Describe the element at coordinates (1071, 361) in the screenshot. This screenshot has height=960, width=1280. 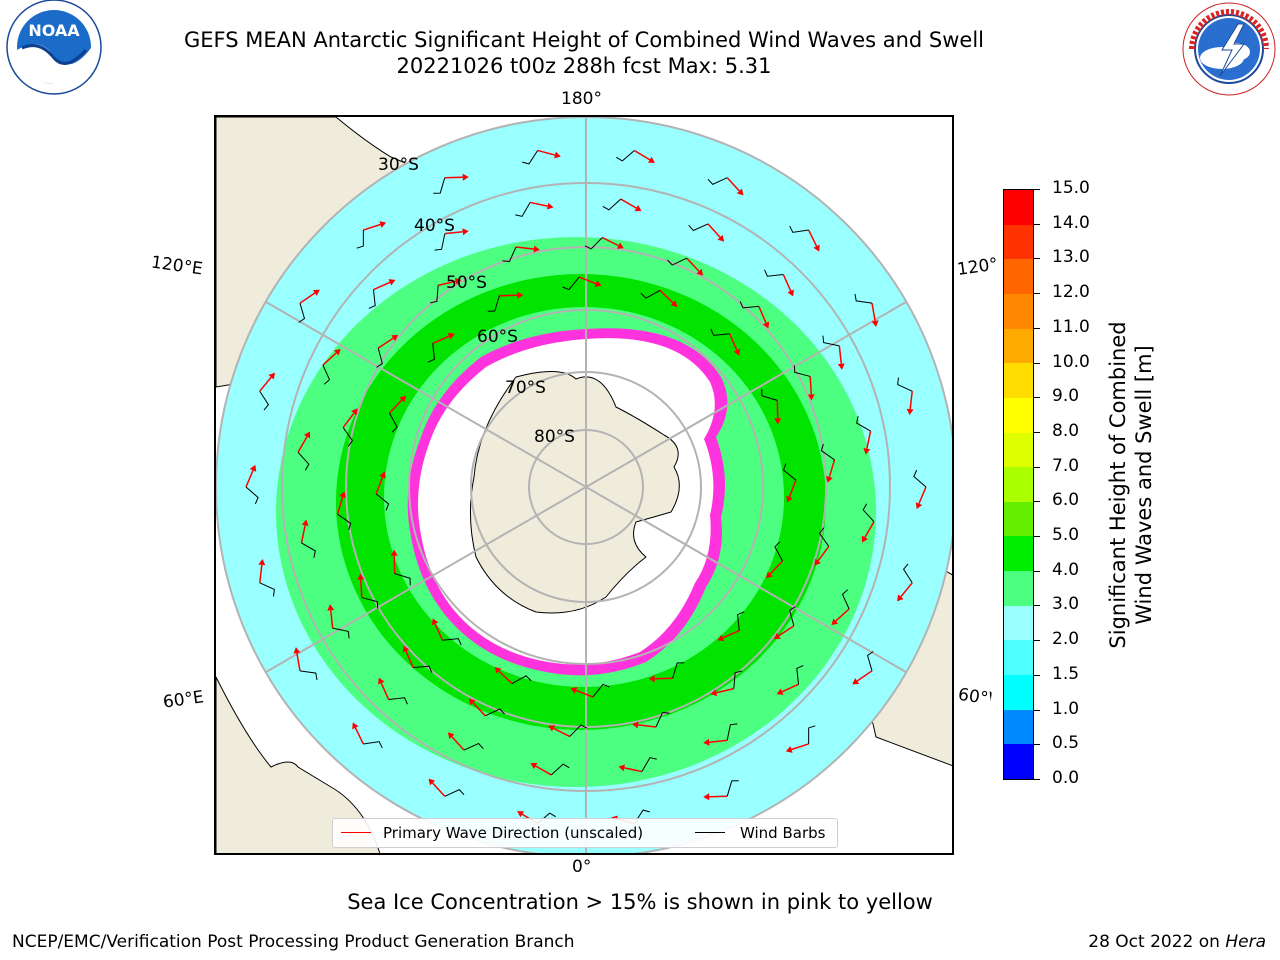
I see `colorbar-tick-label: 10.0` at that location.